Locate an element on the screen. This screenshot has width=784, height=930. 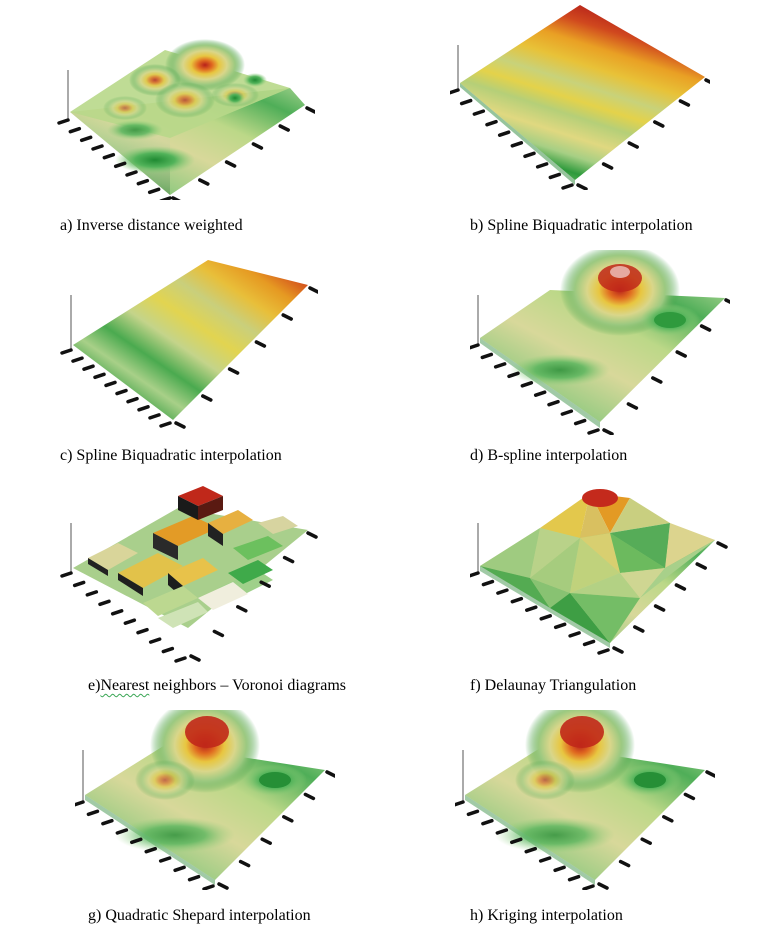
caption-h: h) Kriging interpolation is located at coordinates (546, 915).